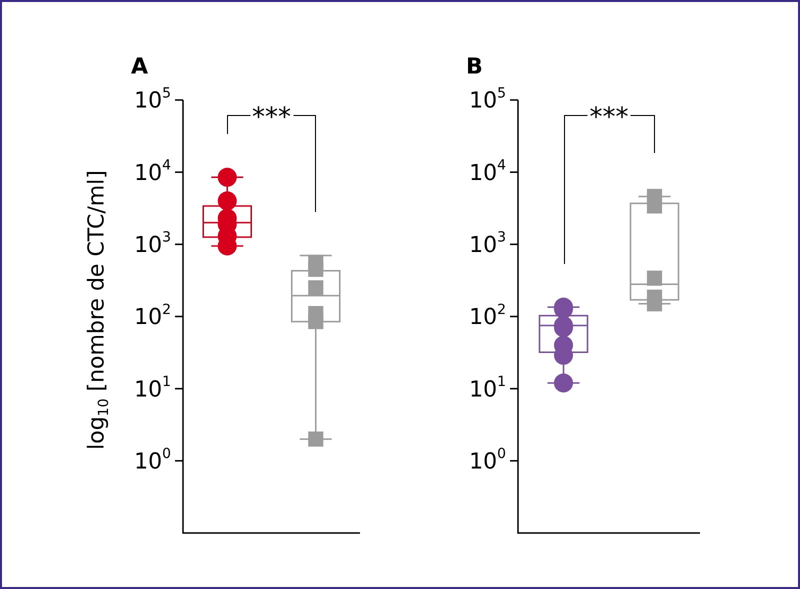  What do you see at coordinates (98, 310) in the screenshot?
I see `y-axis-title: log10 [nombre de CTC/ml]` at bounding box center [98, 310].